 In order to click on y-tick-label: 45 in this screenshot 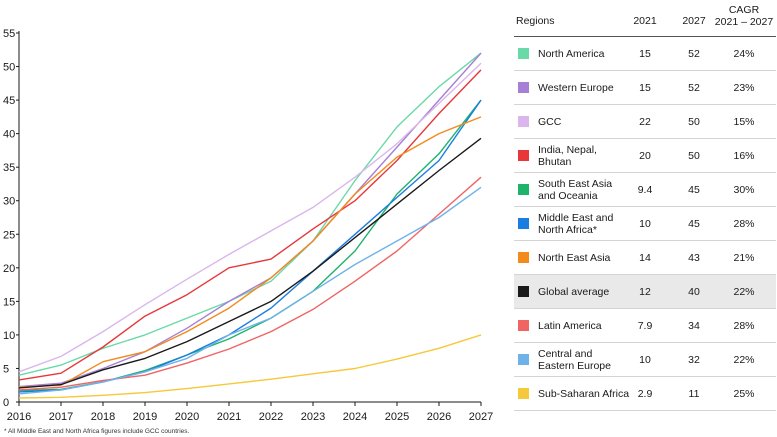, I will do `click(9, 101)`.